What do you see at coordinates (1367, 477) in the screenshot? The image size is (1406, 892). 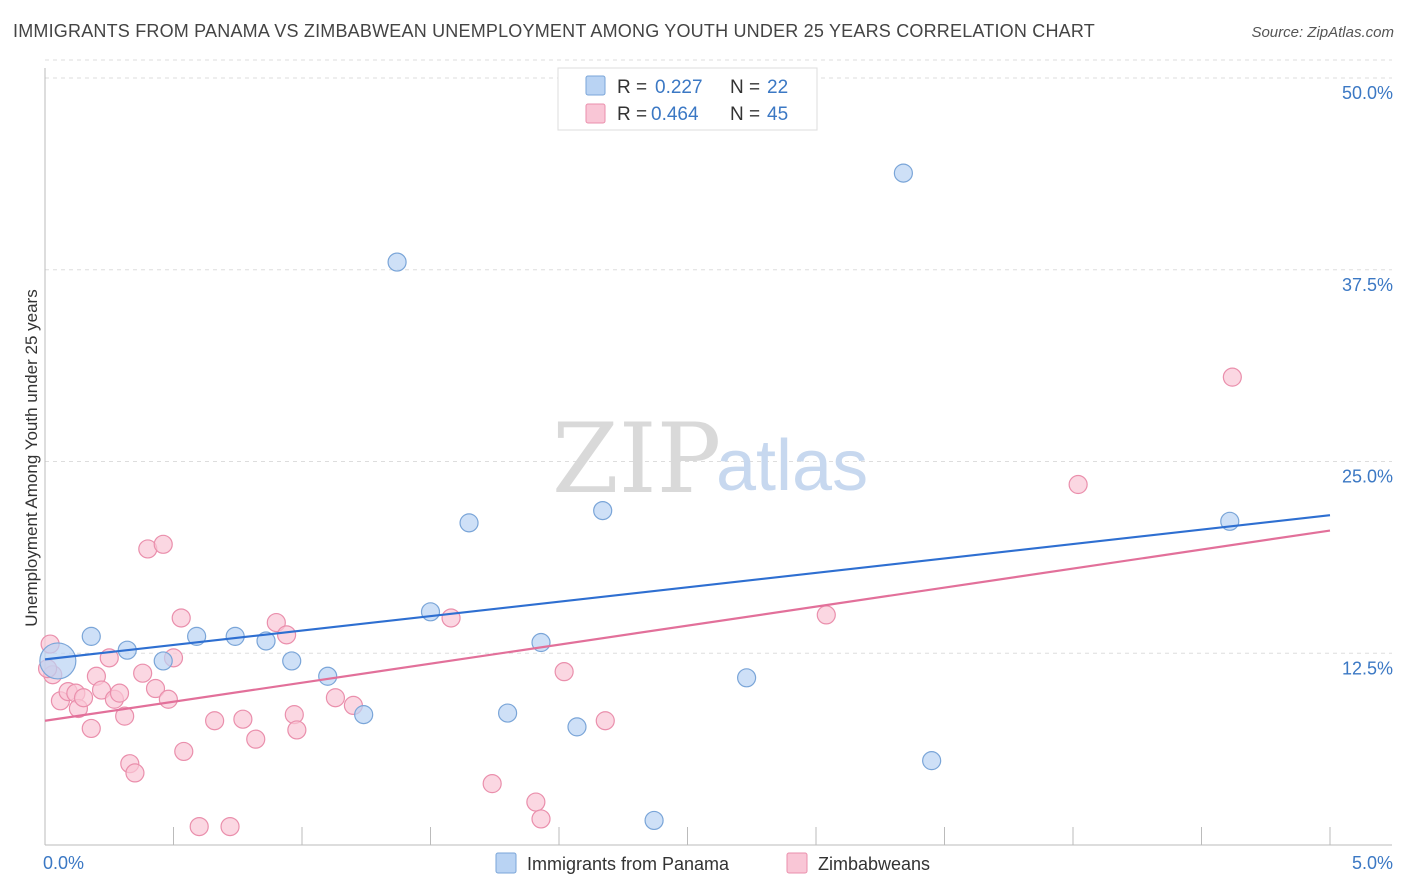 I see `y-tick-label: 25.0%` at bounding box center [1367, 477].